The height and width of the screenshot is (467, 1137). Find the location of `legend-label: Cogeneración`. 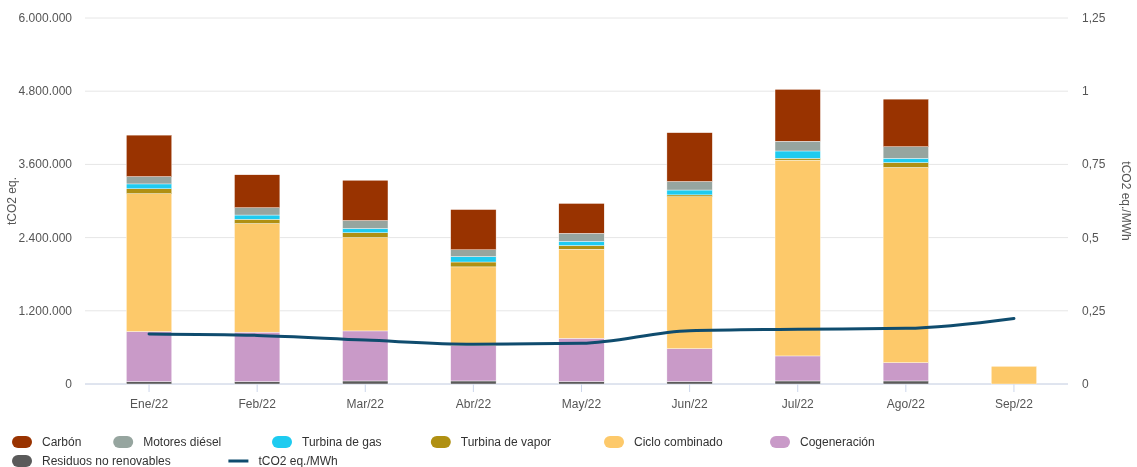

legend-label: Cogeneración is located at coordinates (837, 442).